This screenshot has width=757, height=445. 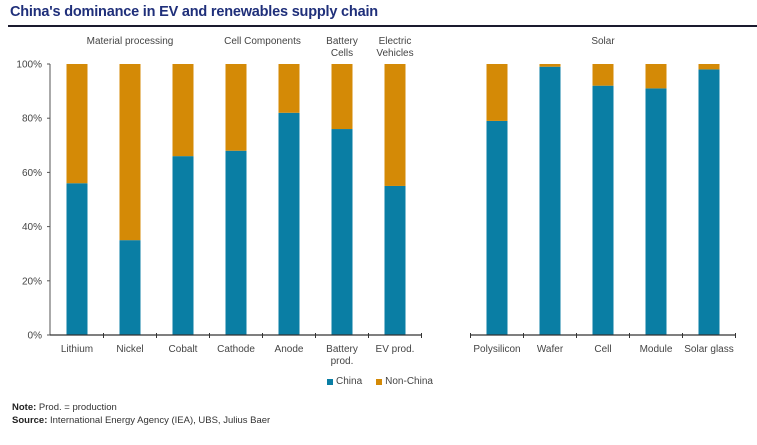 I want to click on y-tick-label: 100%, so click(x=29, y=65).